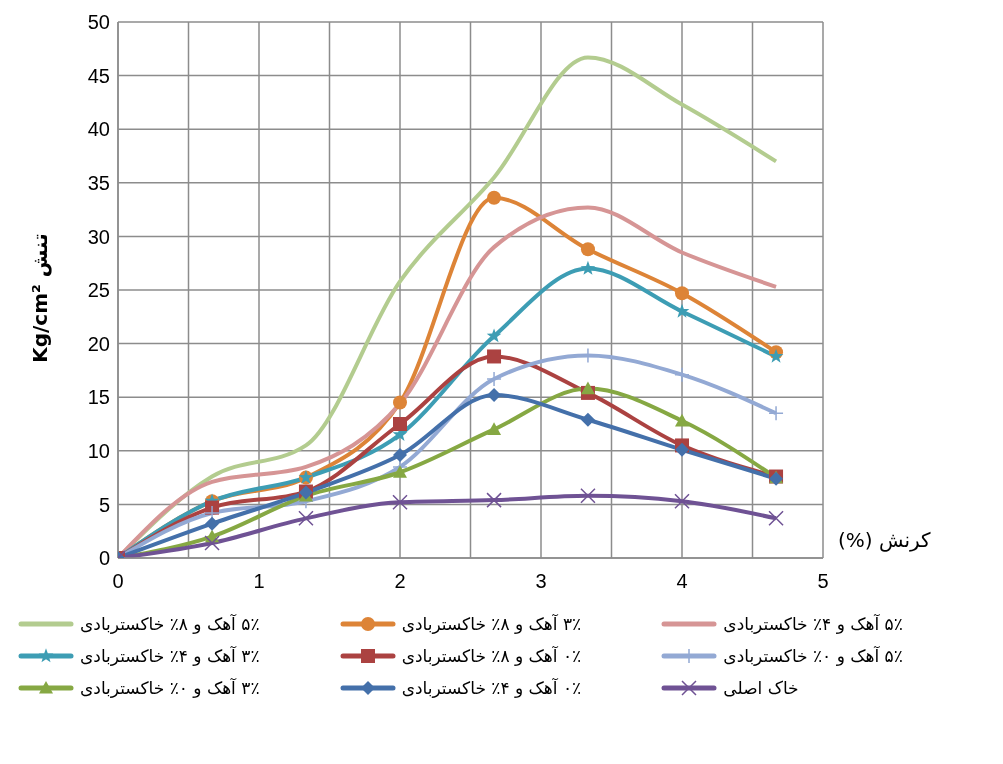  I want to click on y-tick-label: 30, so click(98, 236).